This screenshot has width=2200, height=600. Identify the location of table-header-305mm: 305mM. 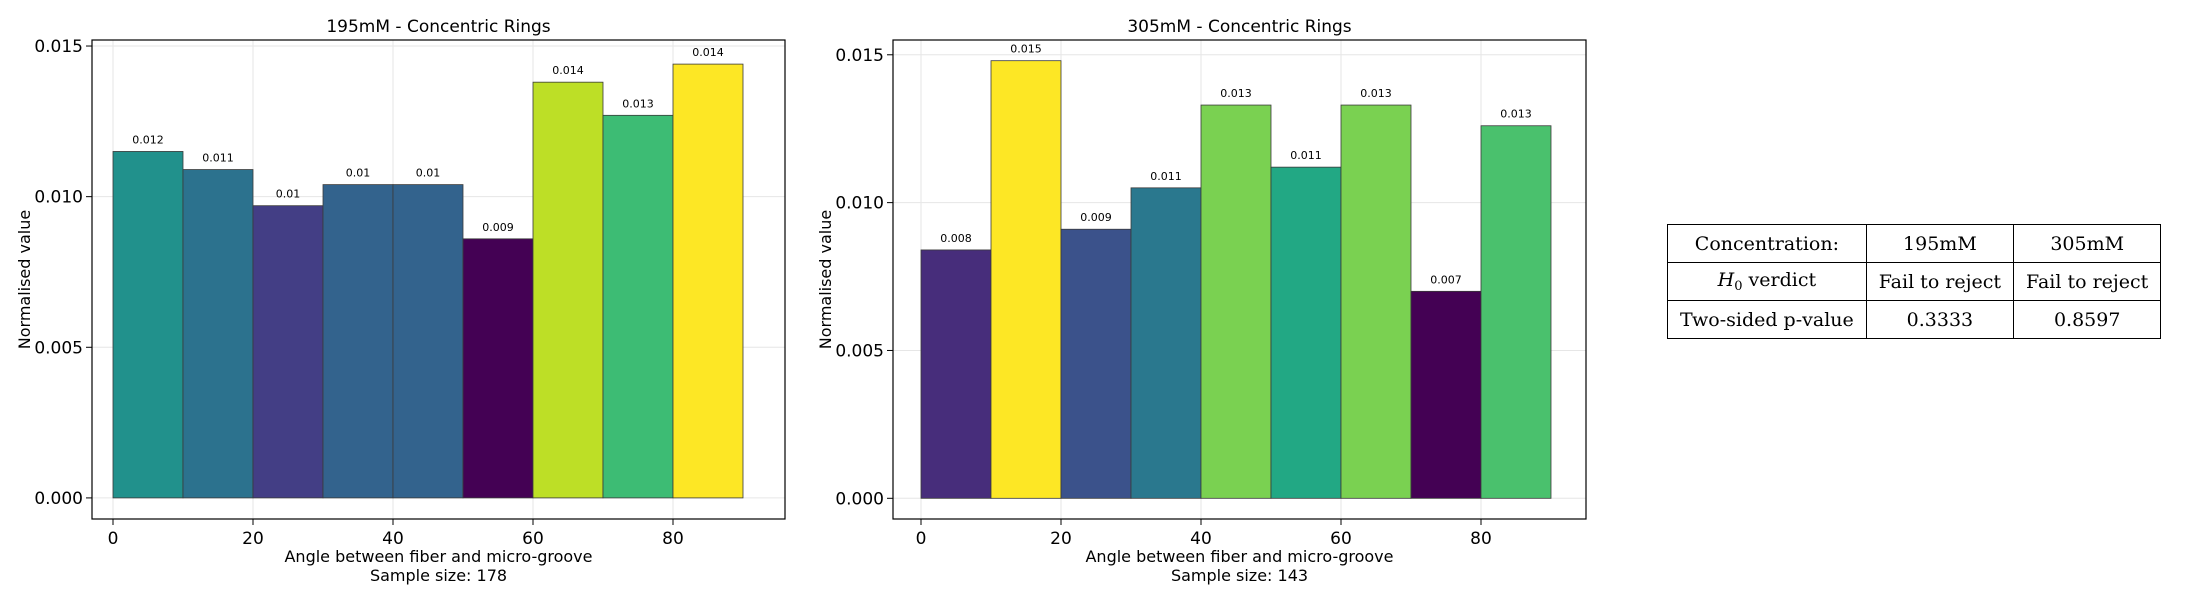
(2087, 243).